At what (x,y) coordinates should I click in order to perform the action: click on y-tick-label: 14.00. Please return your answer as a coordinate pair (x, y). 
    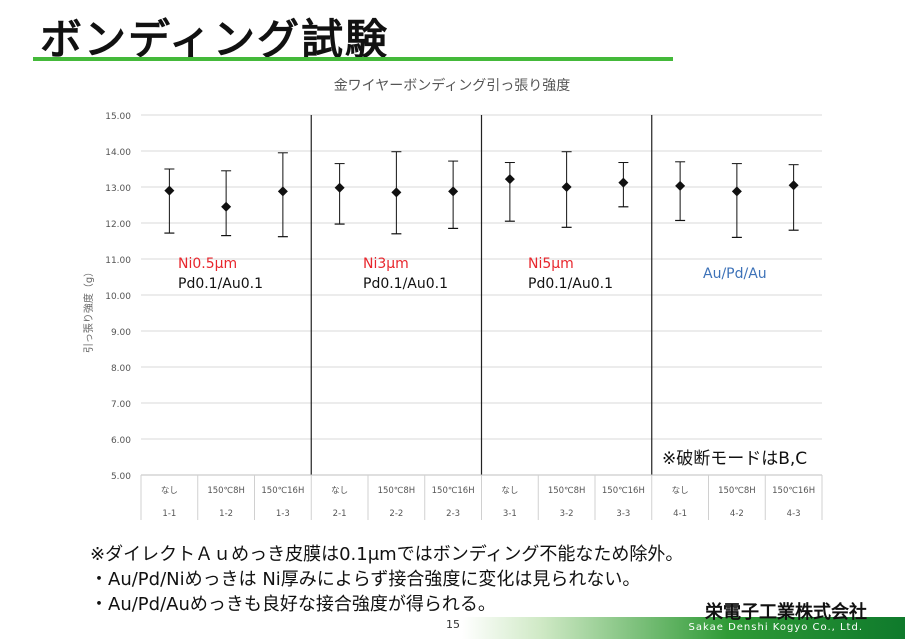
    Looking at the image, I should click on (118, 153).